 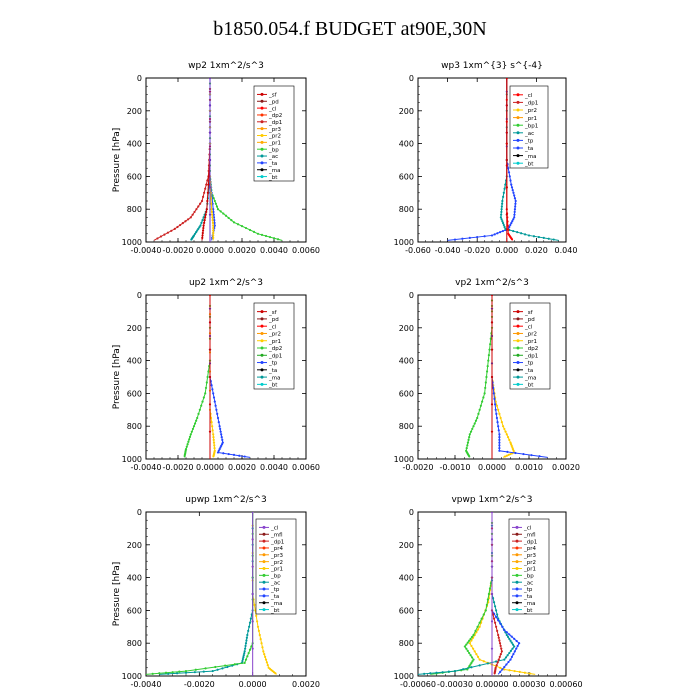 I want to click on y-tick-label: 600, so click(x=134, y=393).